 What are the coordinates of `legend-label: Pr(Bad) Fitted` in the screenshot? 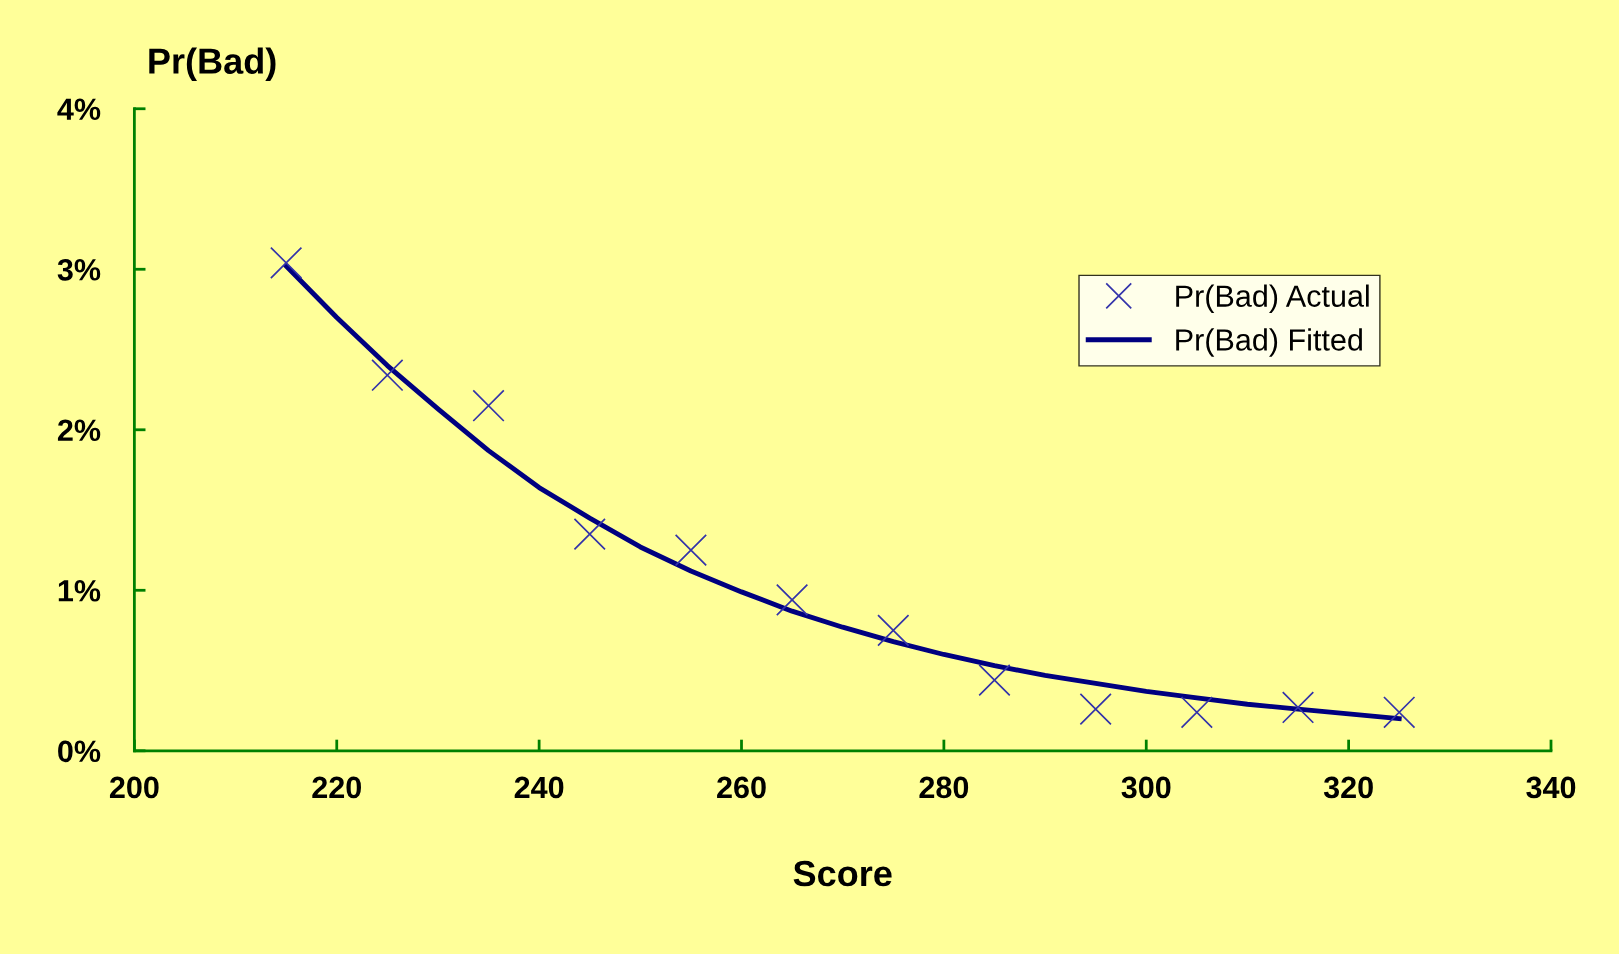 It's located at (1269, 342).